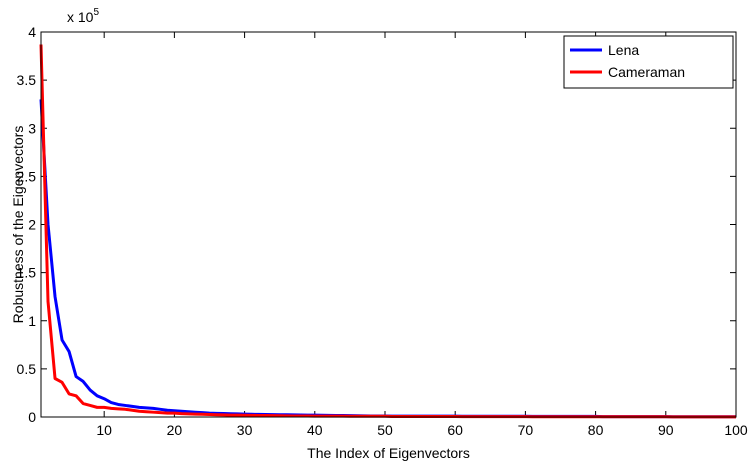  What do you see at coordinates (27, 369) in the screenshot?
I see `y-tick-label: 0.5` at bounding box center [27, 369].